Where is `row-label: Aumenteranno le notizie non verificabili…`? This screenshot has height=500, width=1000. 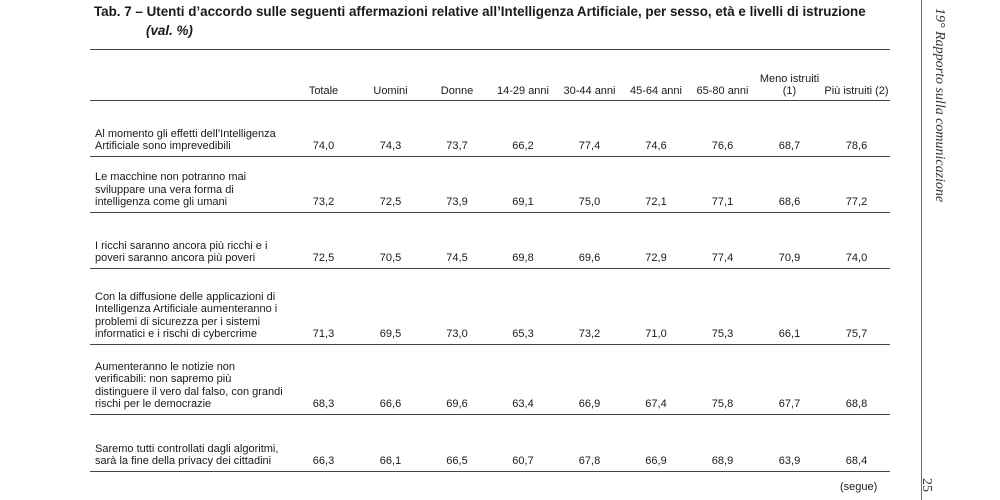 row-label: Aumenteranno le notizie non verificabili… is located at coordinates (190, 379).